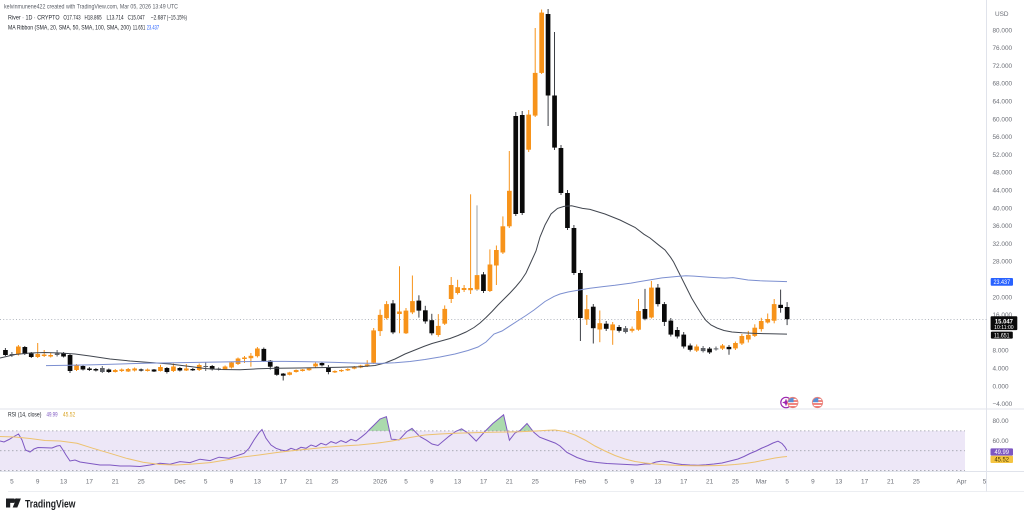 This screenshot has width=1024, height=518. I want to click on svg-text: 20.000, so click(1003, 297).